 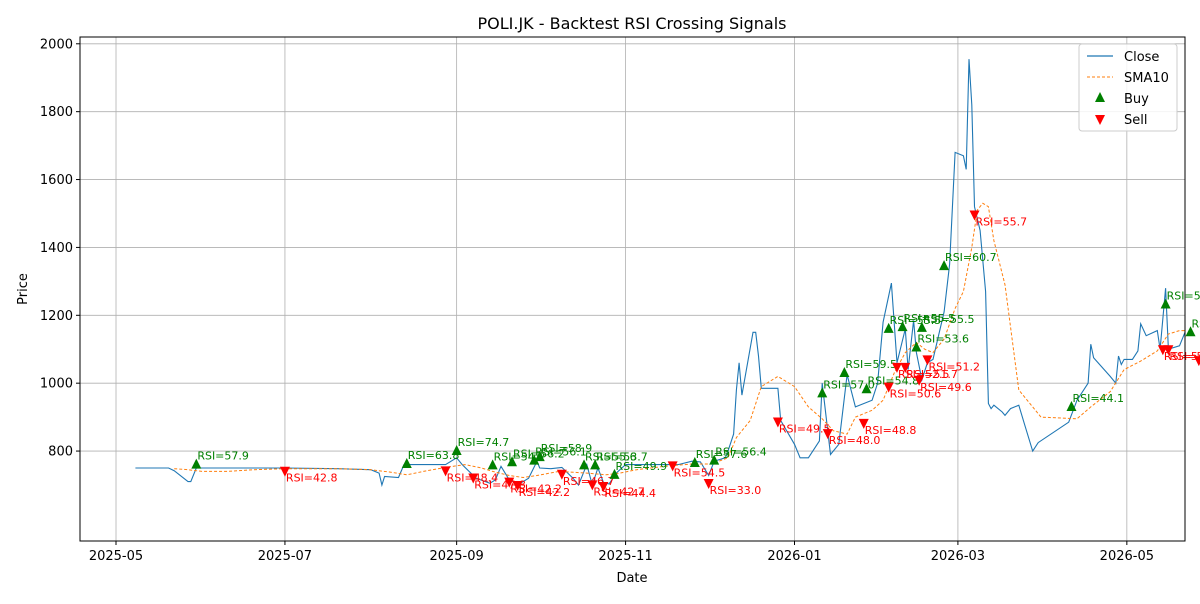 I want to click on y-tick-label: 800, so click(x=60, y=452).